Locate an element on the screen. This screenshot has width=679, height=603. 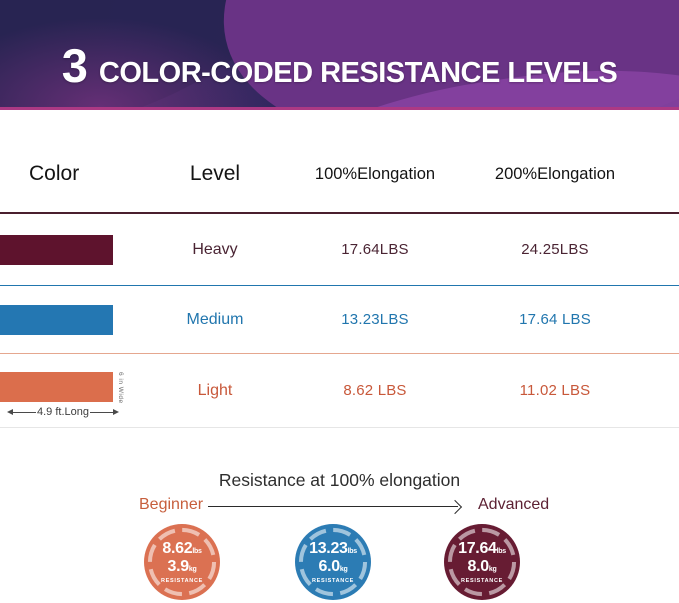
arrow-left-icon is located at coordinates (10, 412).